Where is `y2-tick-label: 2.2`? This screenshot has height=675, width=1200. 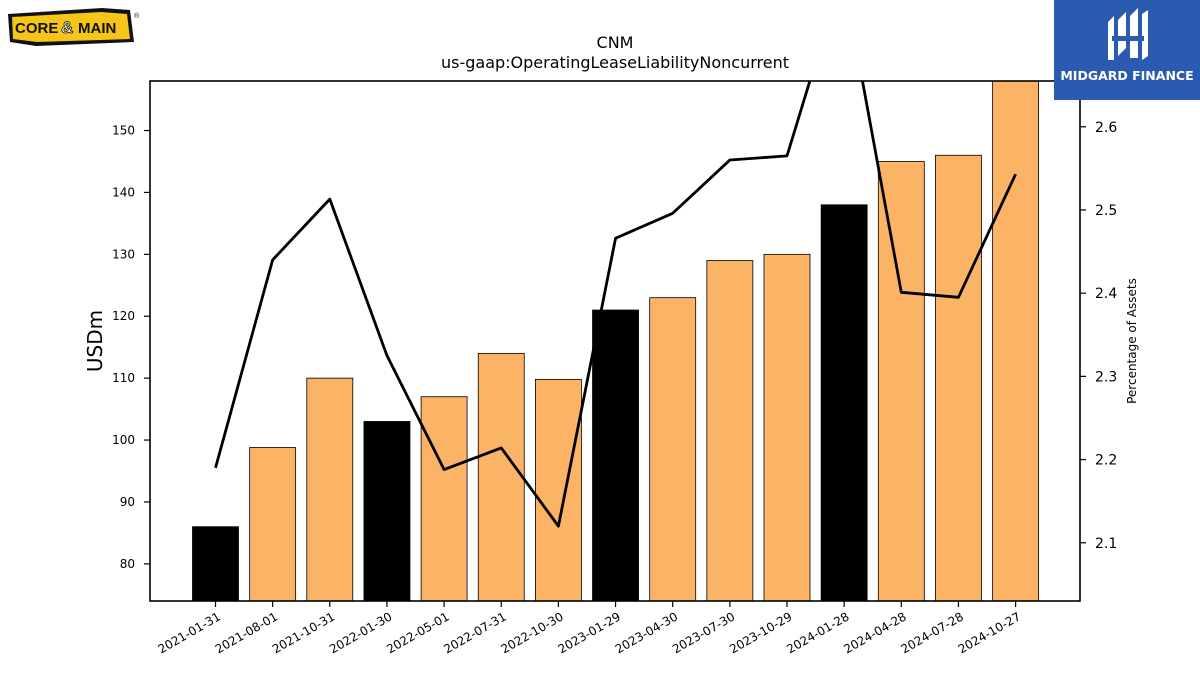
y2-tick-label: 2.2 is located at coordinates (1106, 461).